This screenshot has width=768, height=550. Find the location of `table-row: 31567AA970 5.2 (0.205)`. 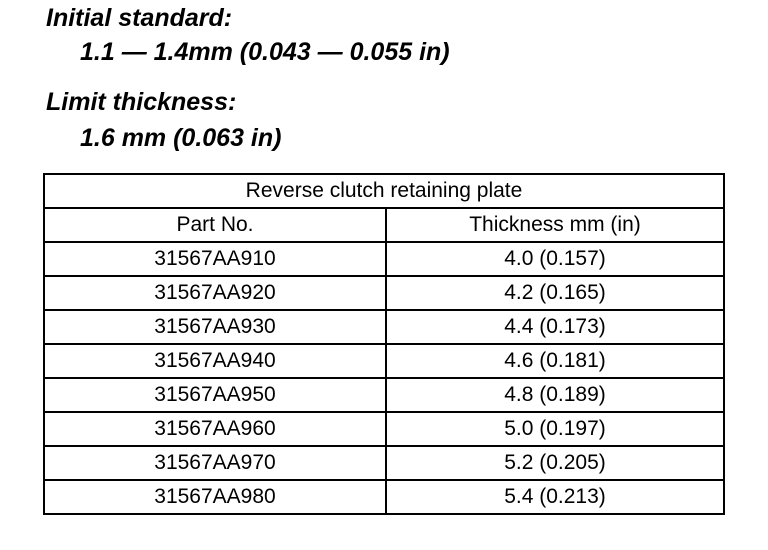

table-row: 31567AA970 5.2 (0.205) is located at coordinates (384, 463).